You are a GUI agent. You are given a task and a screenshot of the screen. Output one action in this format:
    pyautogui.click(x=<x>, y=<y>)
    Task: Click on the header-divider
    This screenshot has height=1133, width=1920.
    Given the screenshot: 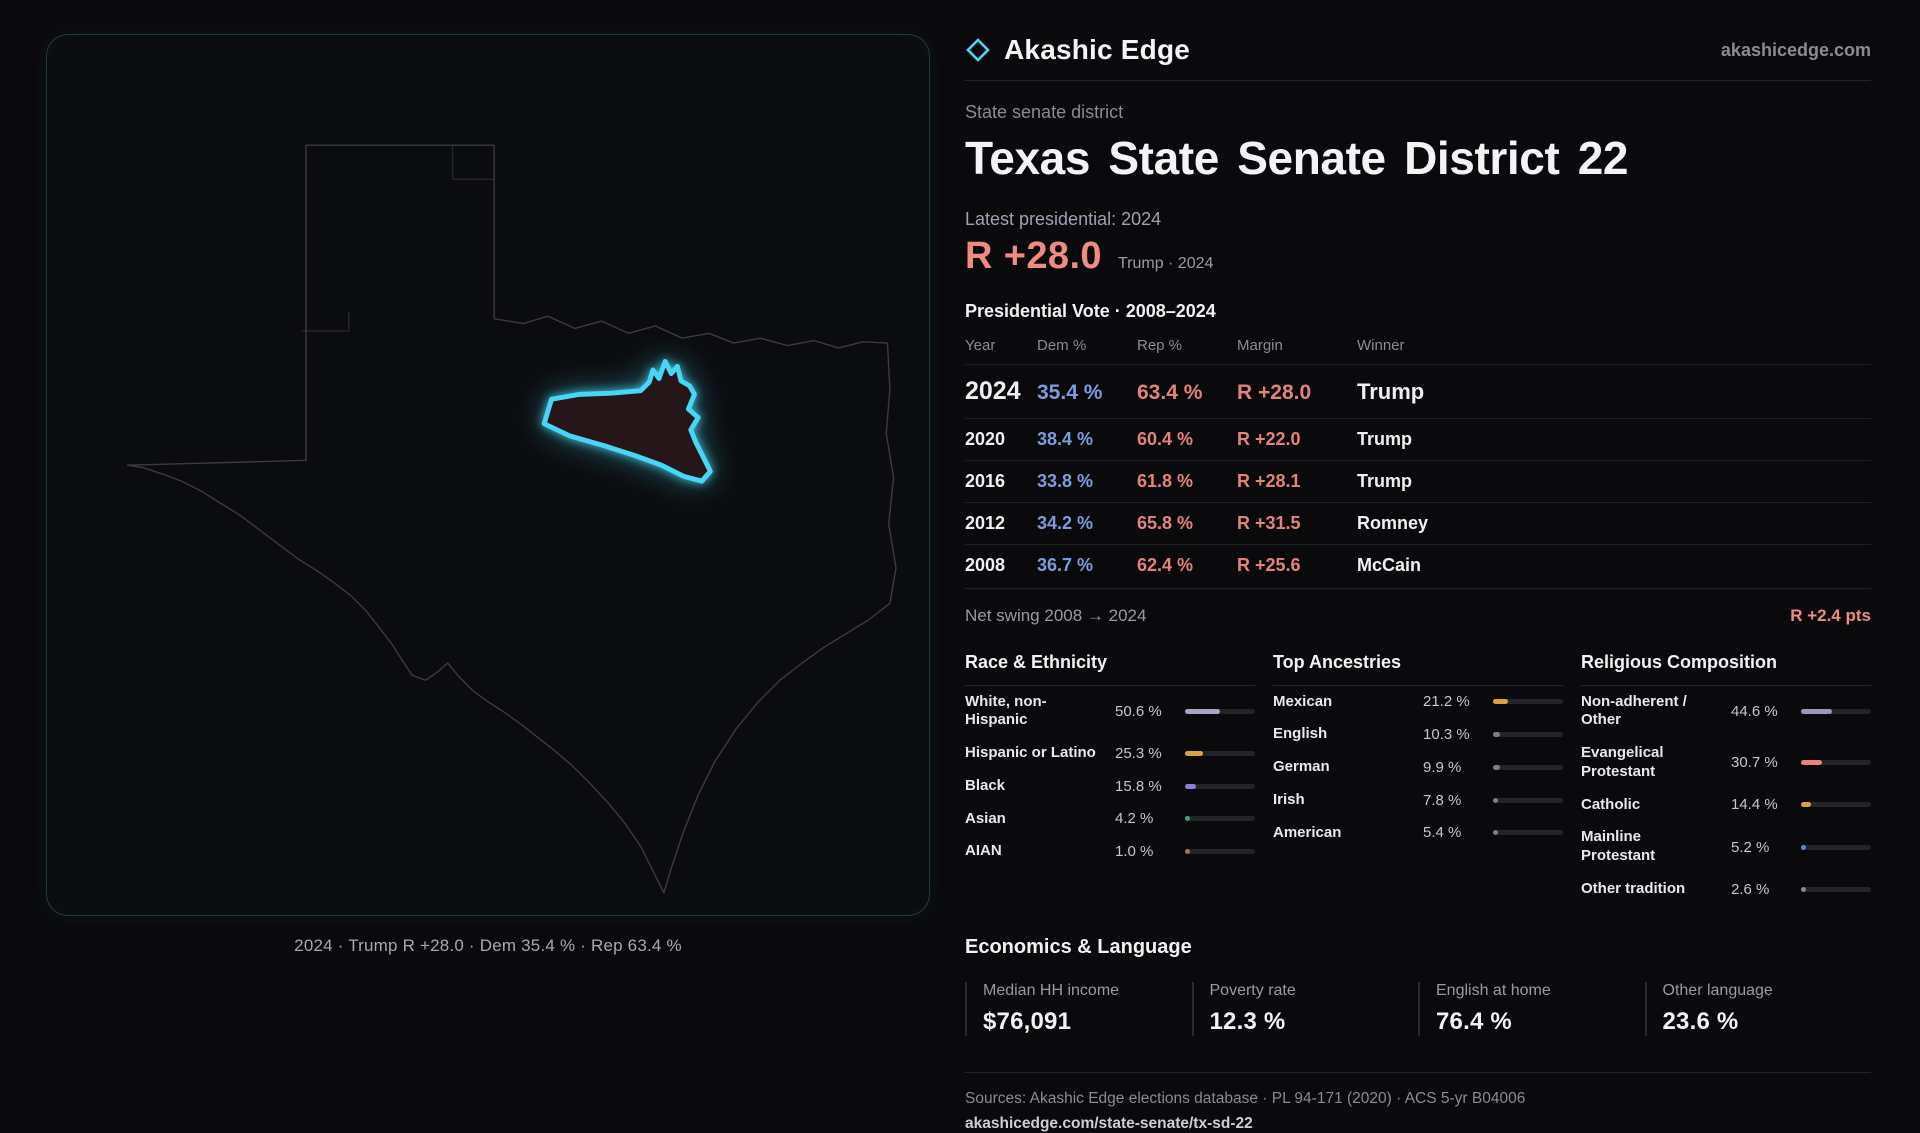 What is the action you would take?
    pyautogui.click(x=1418, y=80)
    